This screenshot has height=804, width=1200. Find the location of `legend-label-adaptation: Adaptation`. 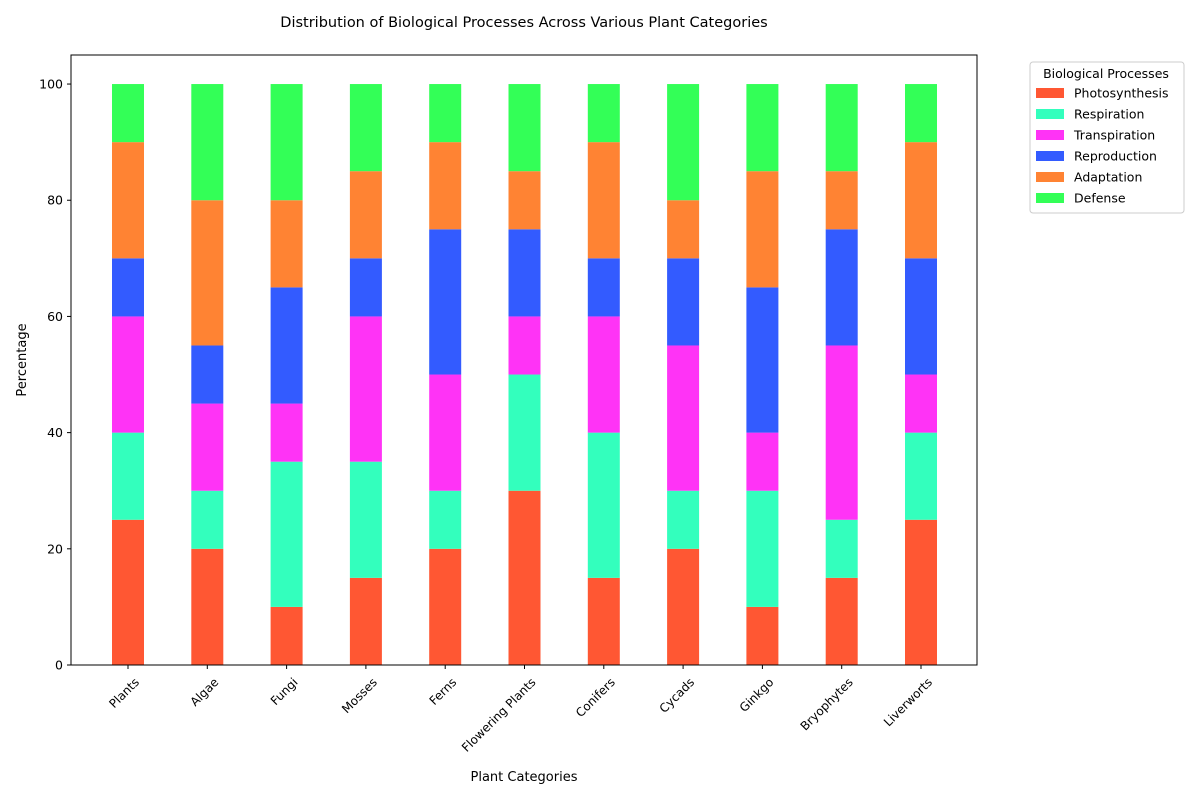

legend-label-adaptation: Adaptation is located at coordinates (1108, 177).